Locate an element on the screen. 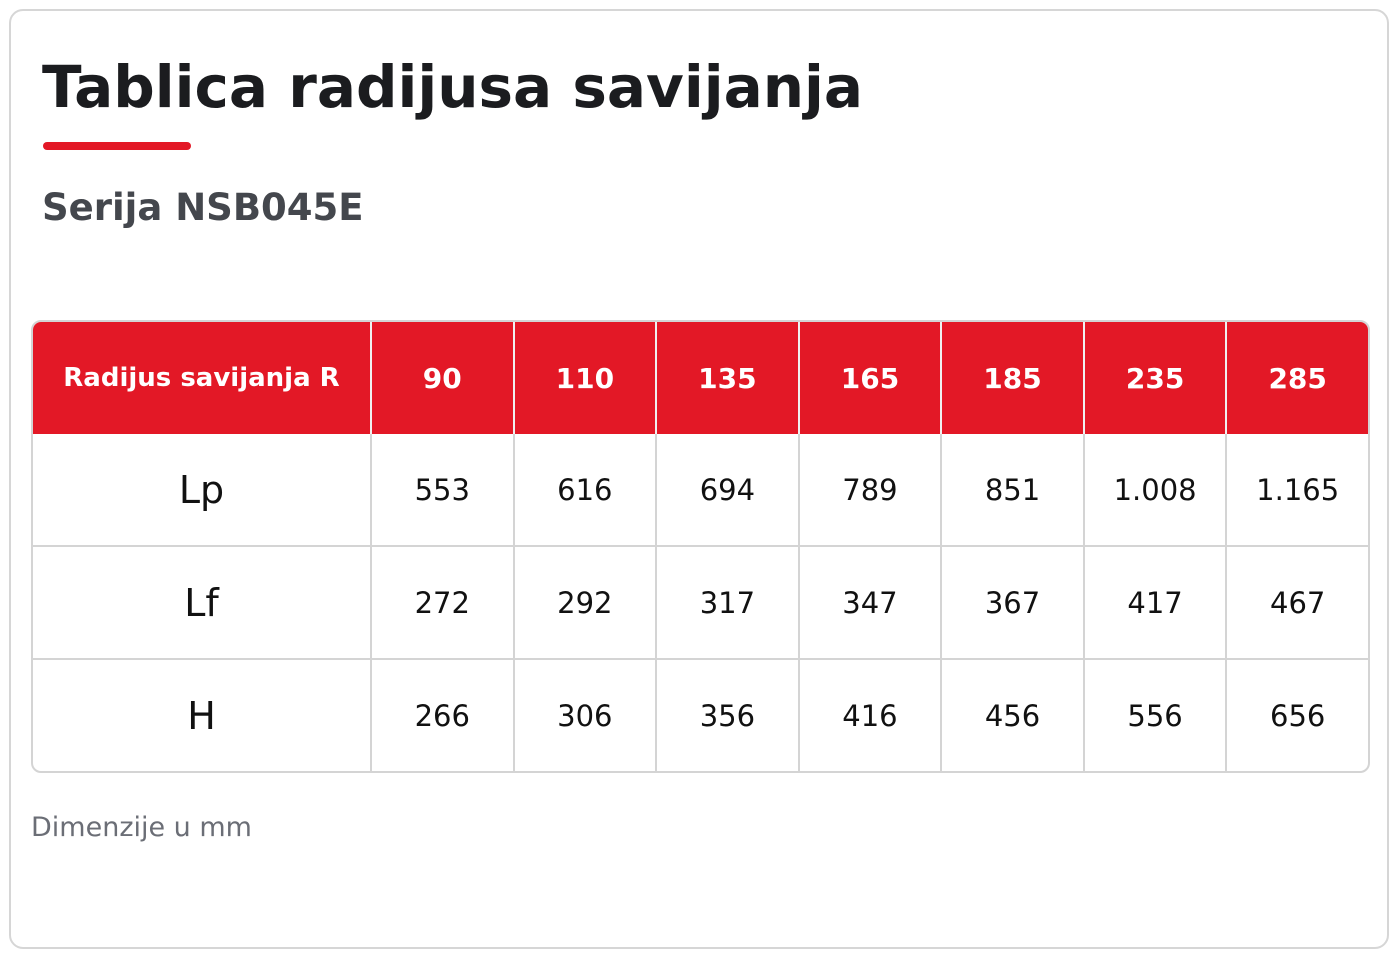  table-cell: 417 is located at coordinates (1154, 601).